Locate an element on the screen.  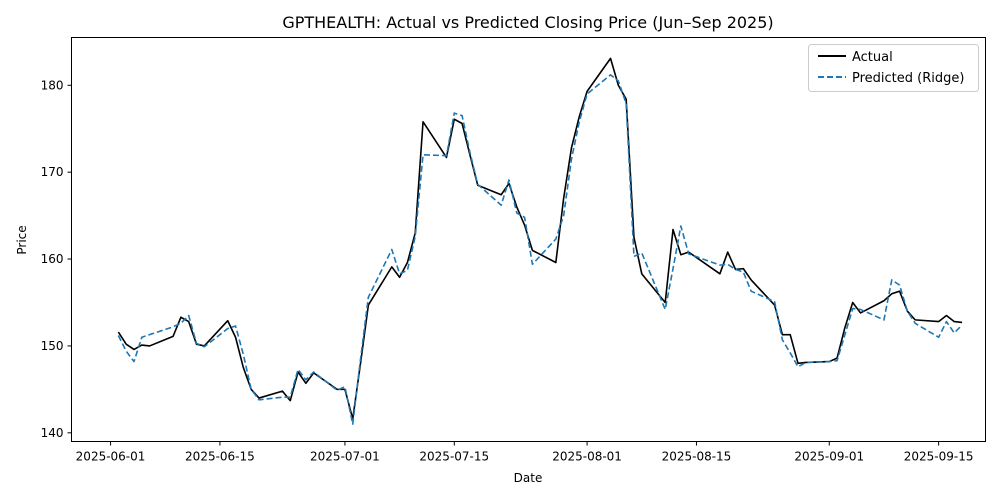
y-axis-label: Price is located at coordinates (22, 239).